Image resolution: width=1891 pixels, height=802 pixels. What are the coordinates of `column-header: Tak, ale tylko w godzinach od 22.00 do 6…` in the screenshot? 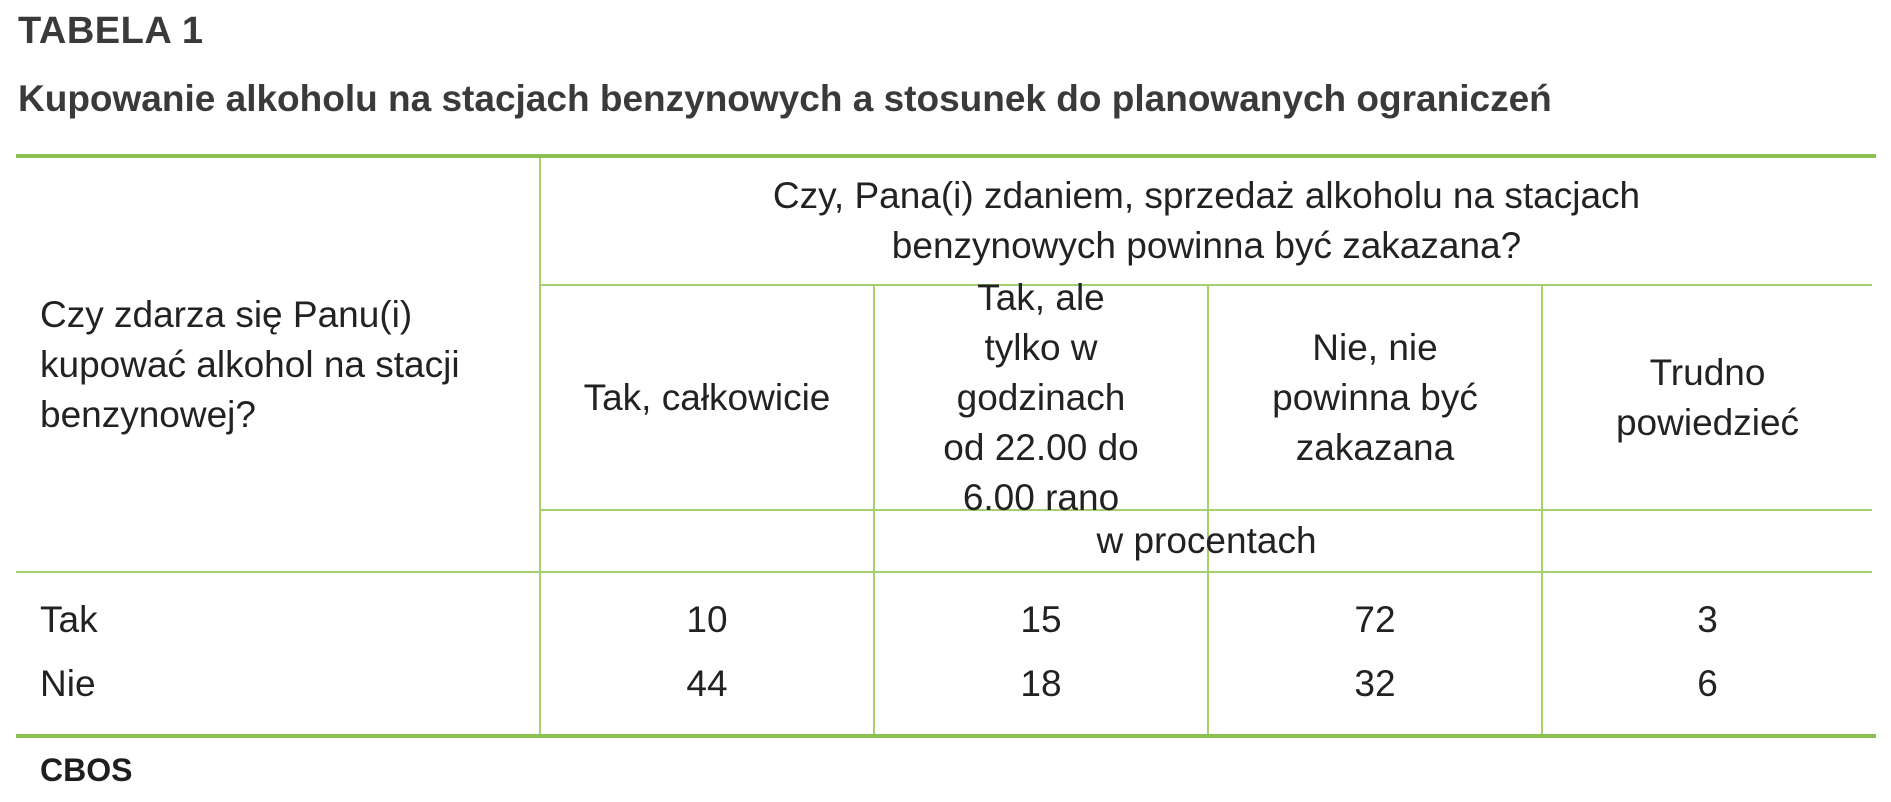 It's located at (1041, 397).